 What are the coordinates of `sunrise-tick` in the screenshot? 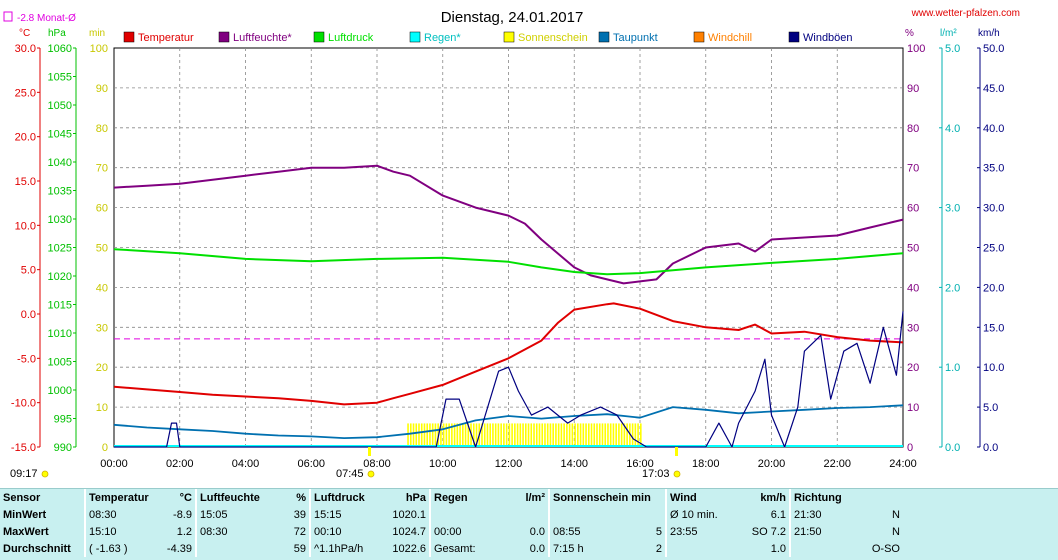 It's located at (369, 451).